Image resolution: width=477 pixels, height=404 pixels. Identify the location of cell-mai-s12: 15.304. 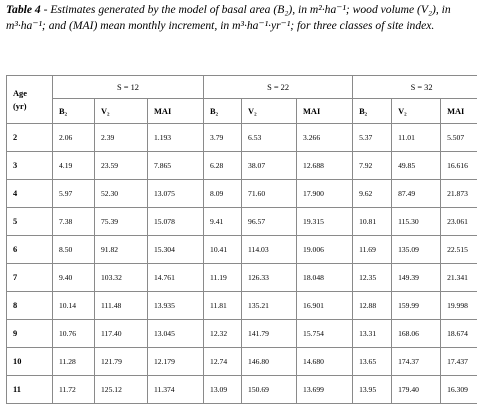
(176, 250).